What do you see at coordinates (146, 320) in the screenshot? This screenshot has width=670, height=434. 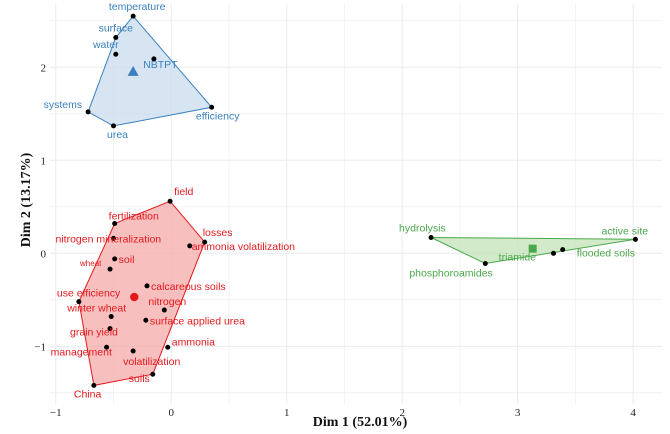 I see `data-point-surface-applied-urea` at bounding box center [146, 320].